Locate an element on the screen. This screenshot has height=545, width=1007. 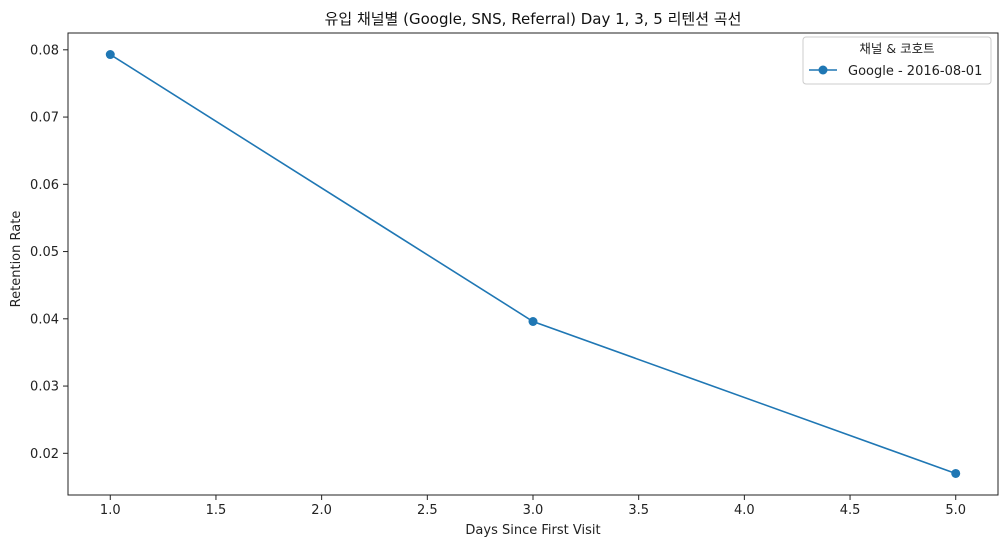
x-tick-label: 4.5 is located at coordinates (850, 510).